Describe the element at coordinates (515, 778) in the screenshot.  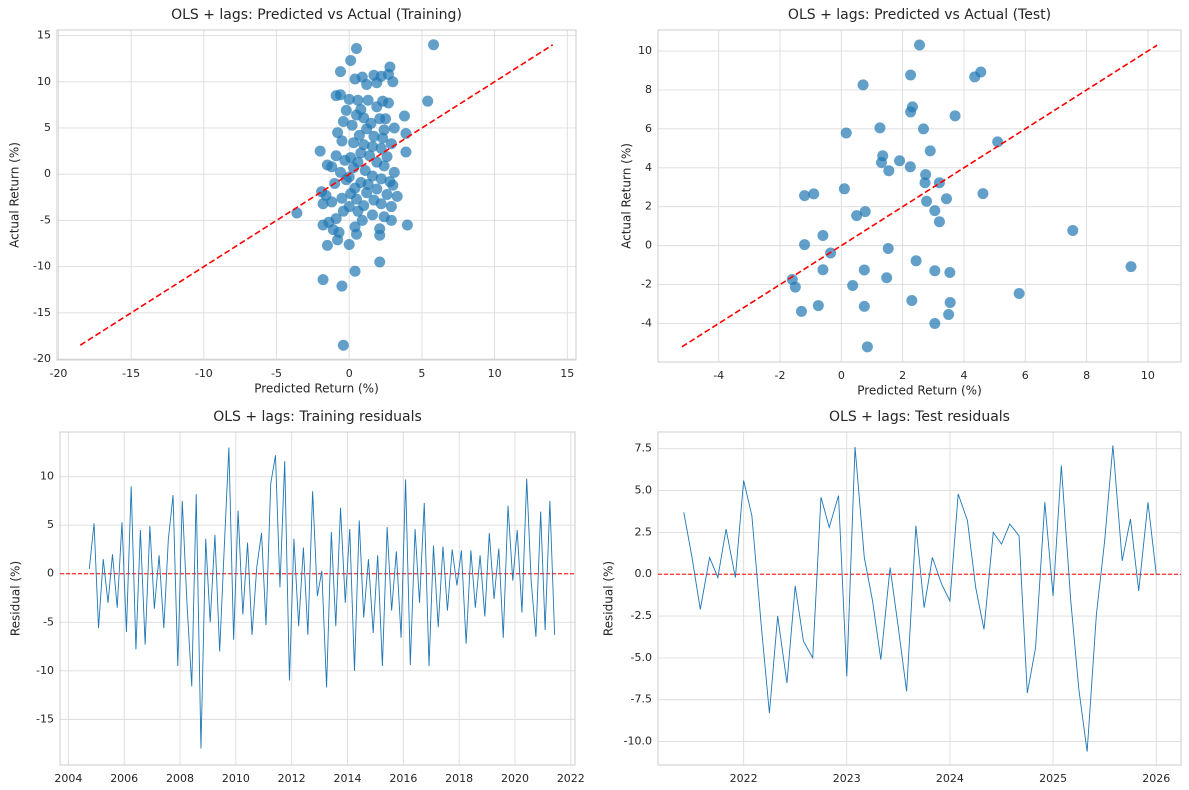
I see `x-tick-label: 2020` at that location.